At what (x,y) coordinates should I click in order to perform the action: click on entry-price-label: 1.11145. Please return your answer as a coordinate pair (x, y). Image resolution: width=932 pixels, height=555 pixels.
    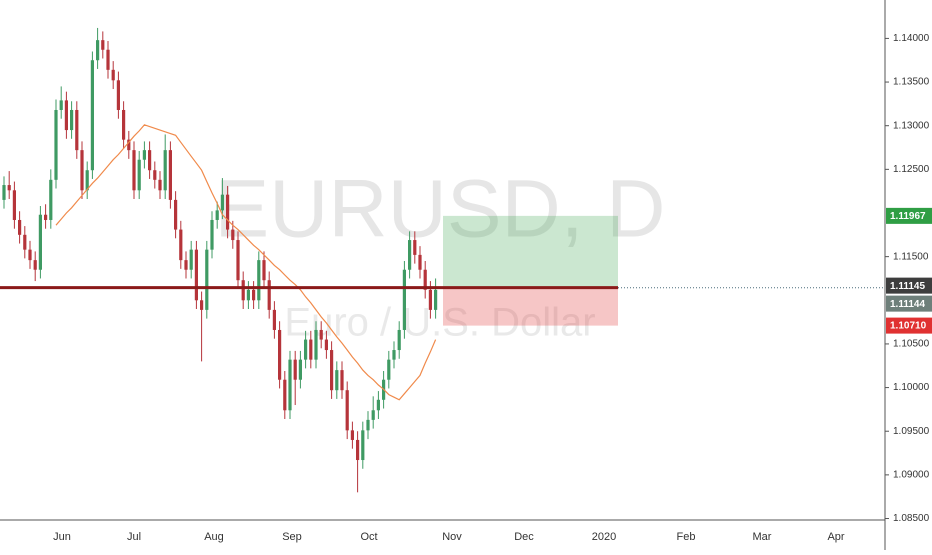
    Looking at the image, I should click on (907, 286).